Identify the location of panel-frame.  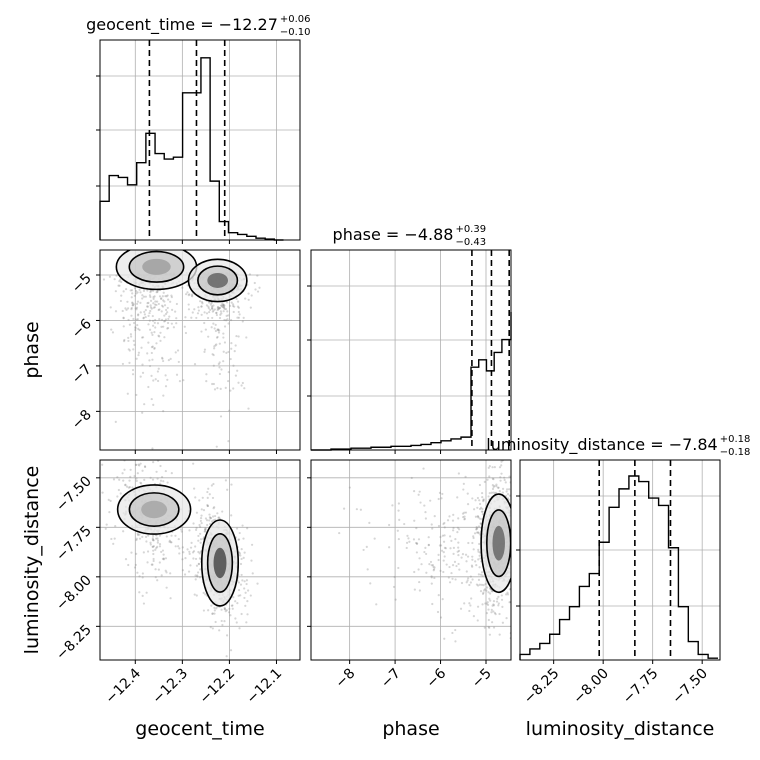
(200, 350).